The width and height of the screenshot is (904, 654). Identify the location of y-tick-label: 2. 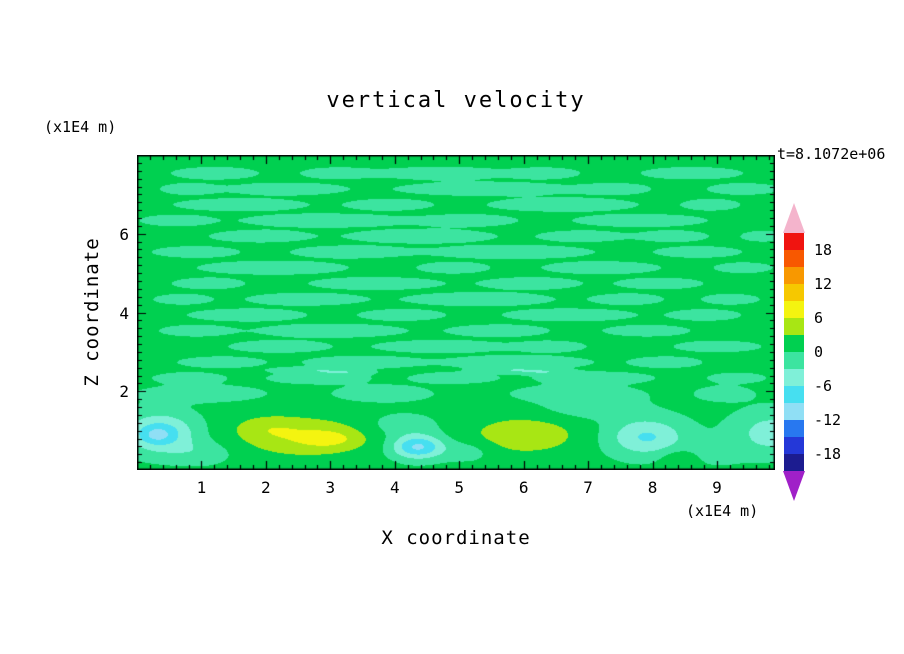
(124, 392).